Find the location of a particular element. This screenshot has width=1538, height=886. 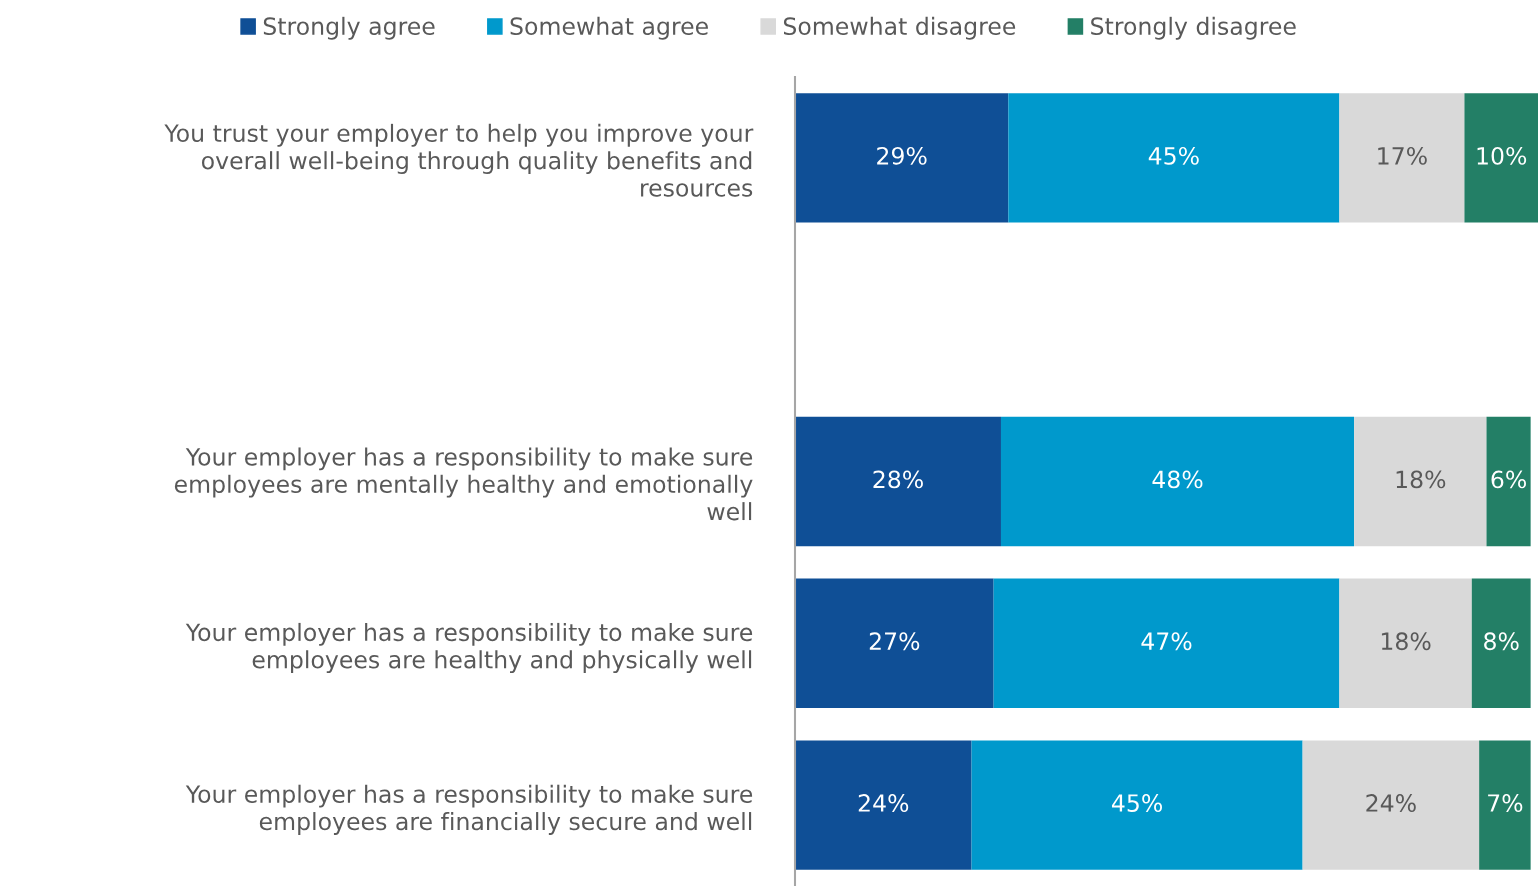

data-label: 27% is located at coordinates (894, 641).